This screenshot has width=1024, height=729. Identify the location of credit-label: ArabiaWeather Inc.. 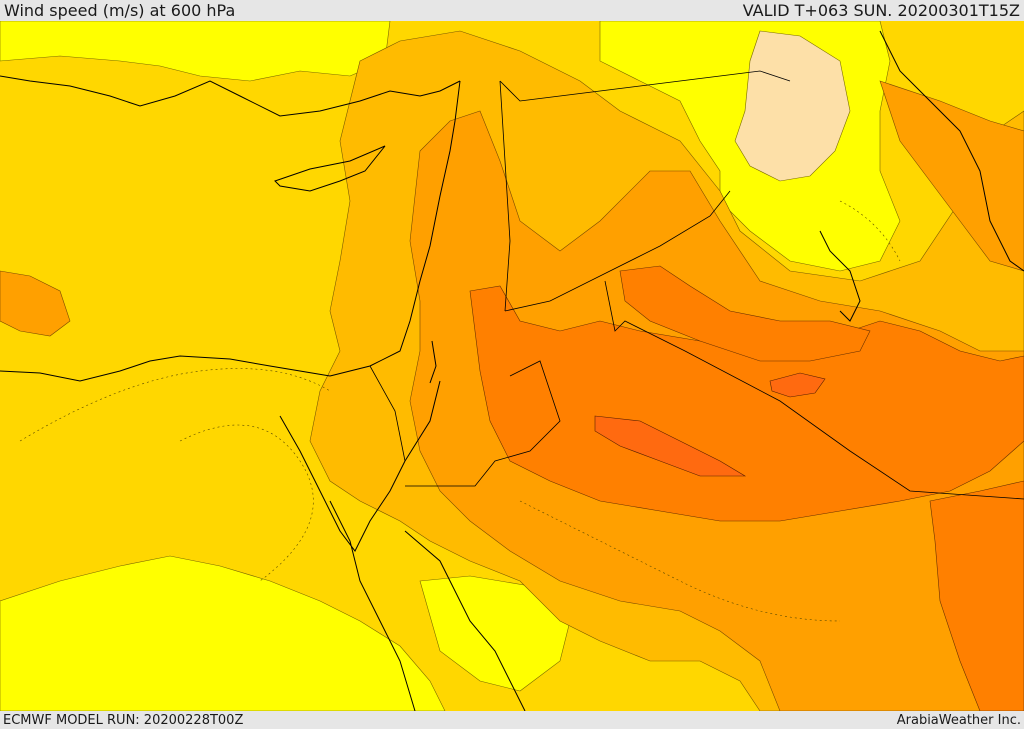
(958, 720).